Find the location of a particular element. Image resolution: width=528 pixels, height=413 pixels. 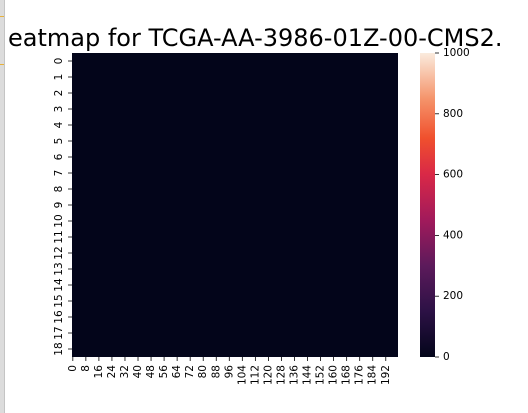

x-tick-label: 24 is located at coordinates (112, 372).